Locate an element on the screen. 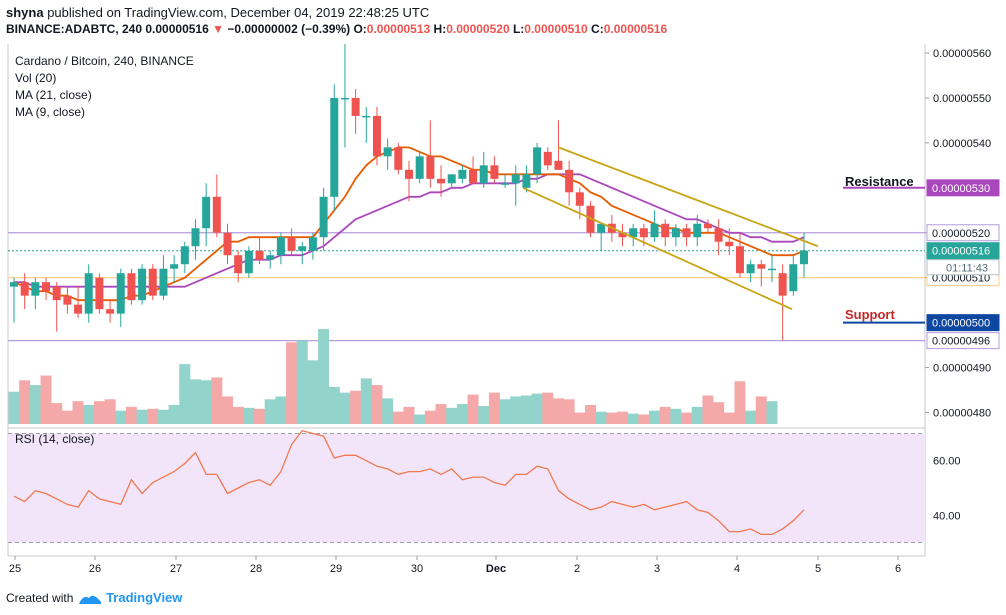 The width and height of the screenshot is (1006, 615). symbol-name: BINANCE:ADABTC, 240 is located at coordinates (74, 29).